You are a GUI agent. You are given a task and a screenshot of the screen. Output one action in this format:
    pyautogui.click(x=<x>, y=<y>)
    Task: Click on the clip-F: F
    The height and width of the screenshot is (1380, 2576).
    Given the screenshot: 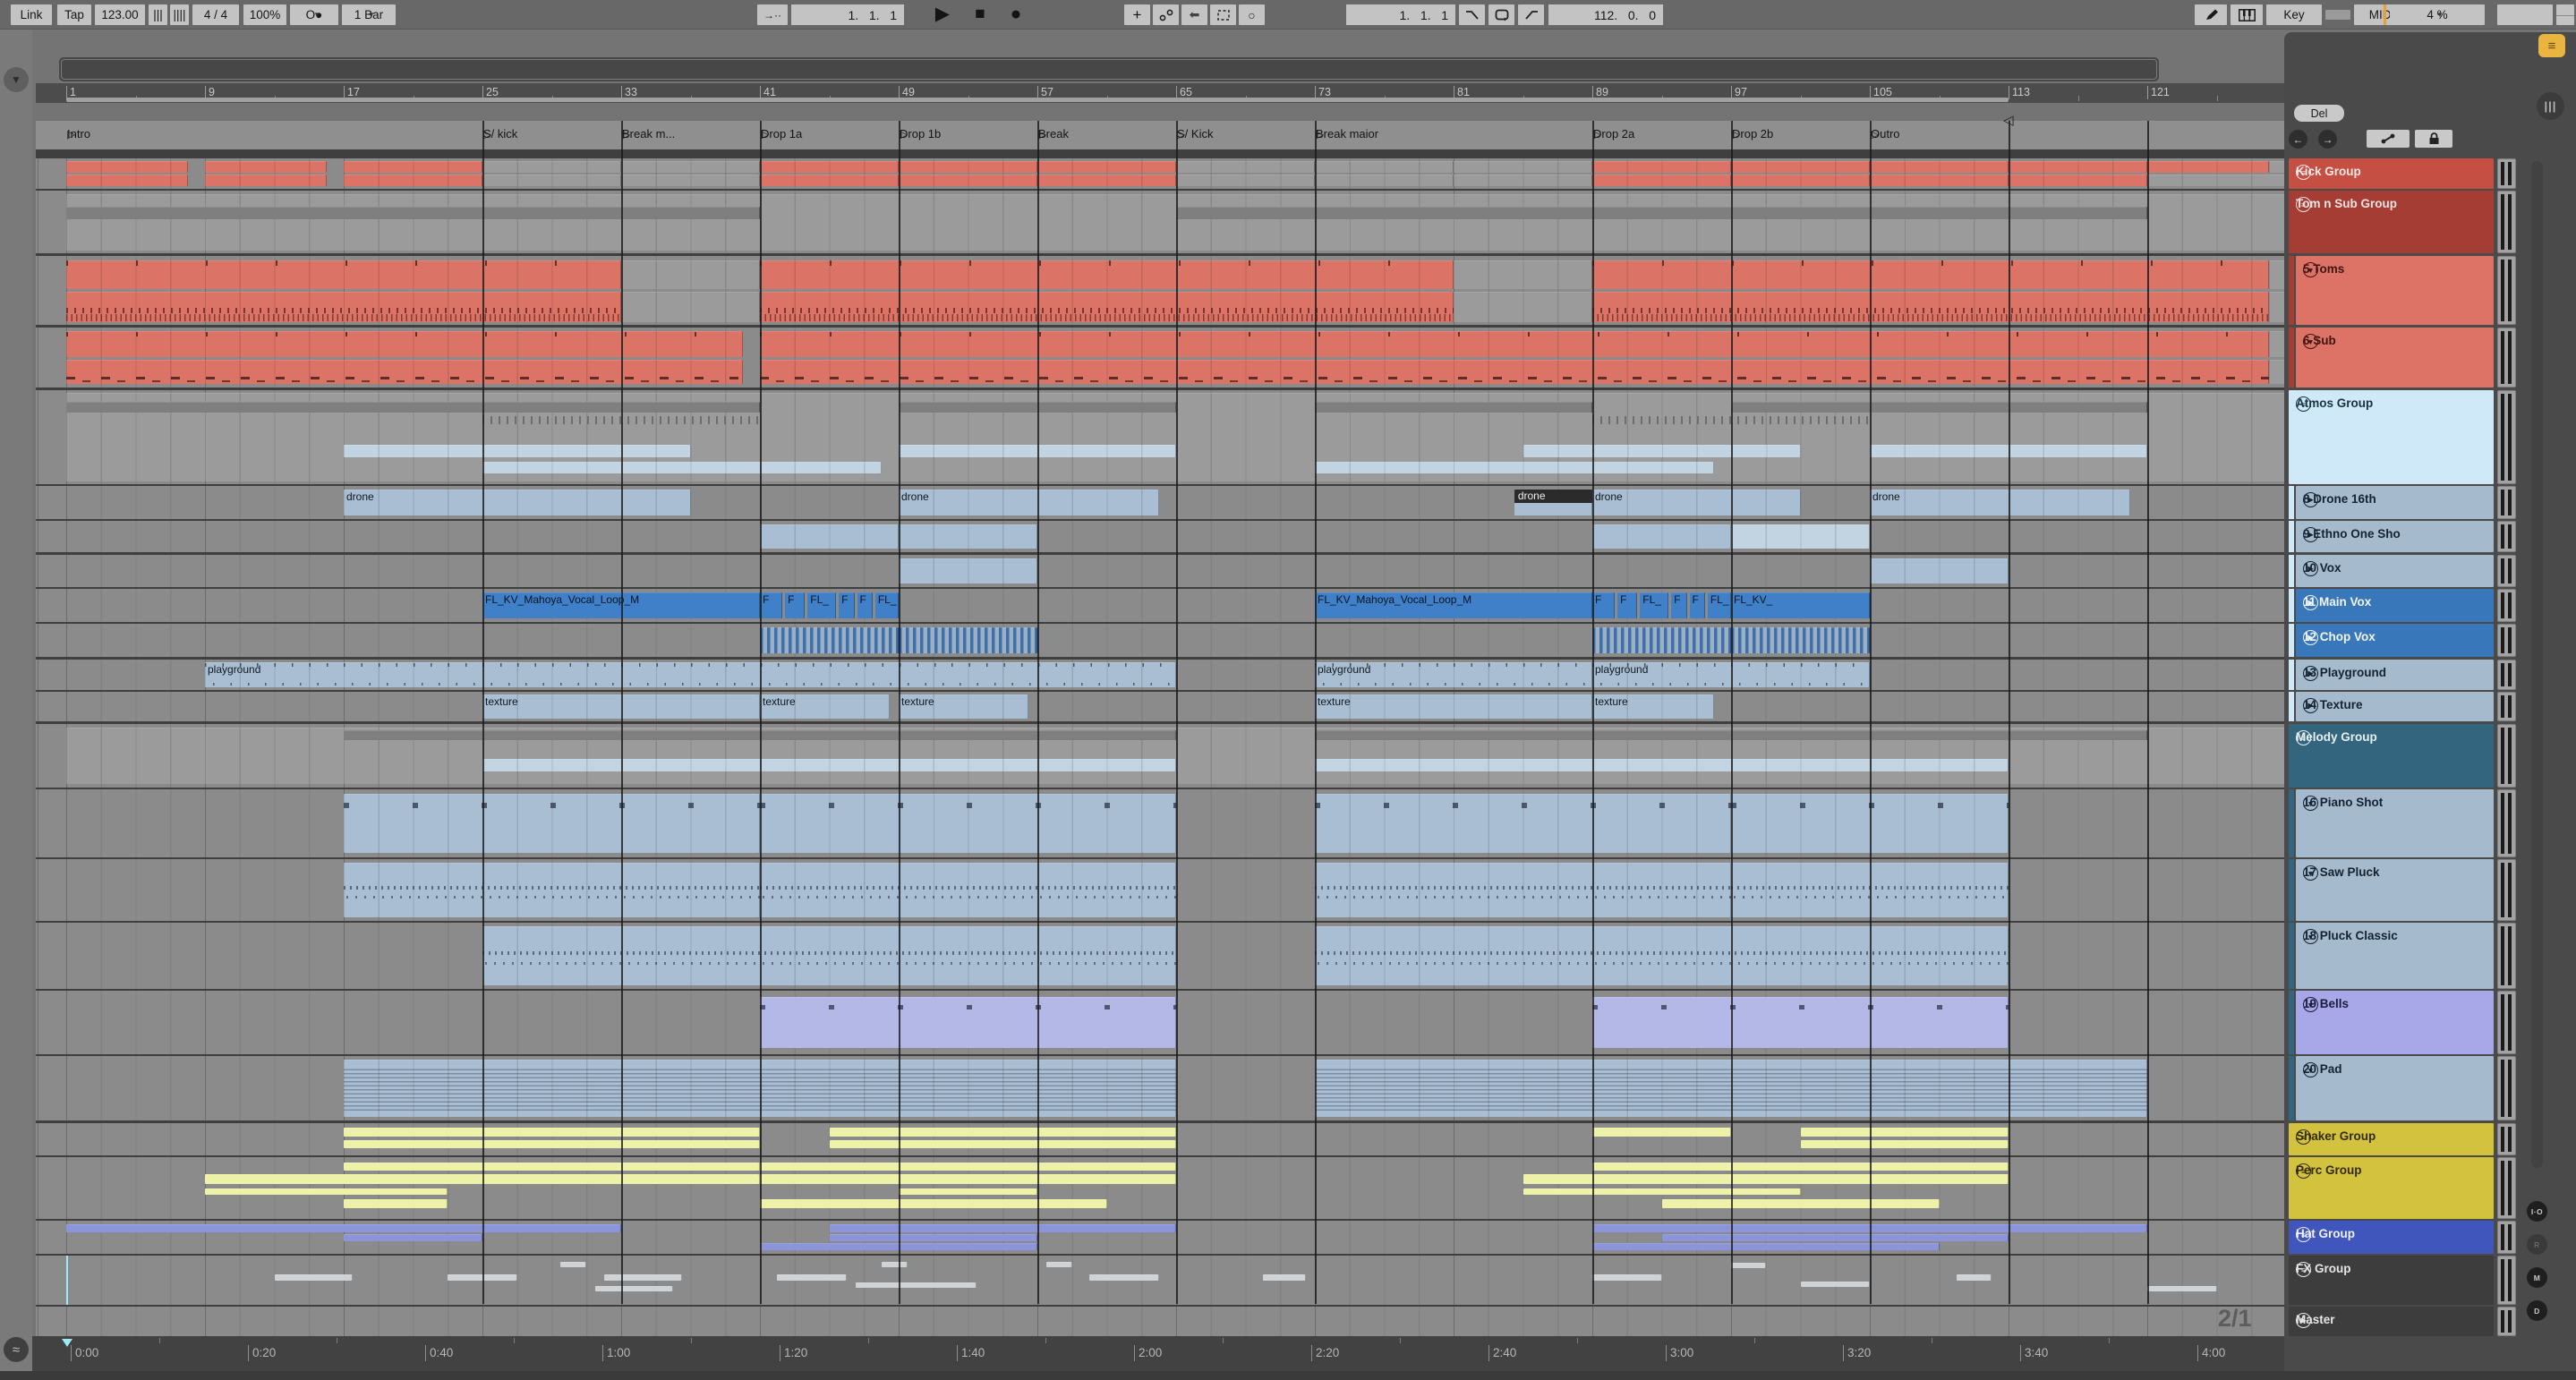 What is the action you would take?
    pyautogui.click(x=865, y=605)
    